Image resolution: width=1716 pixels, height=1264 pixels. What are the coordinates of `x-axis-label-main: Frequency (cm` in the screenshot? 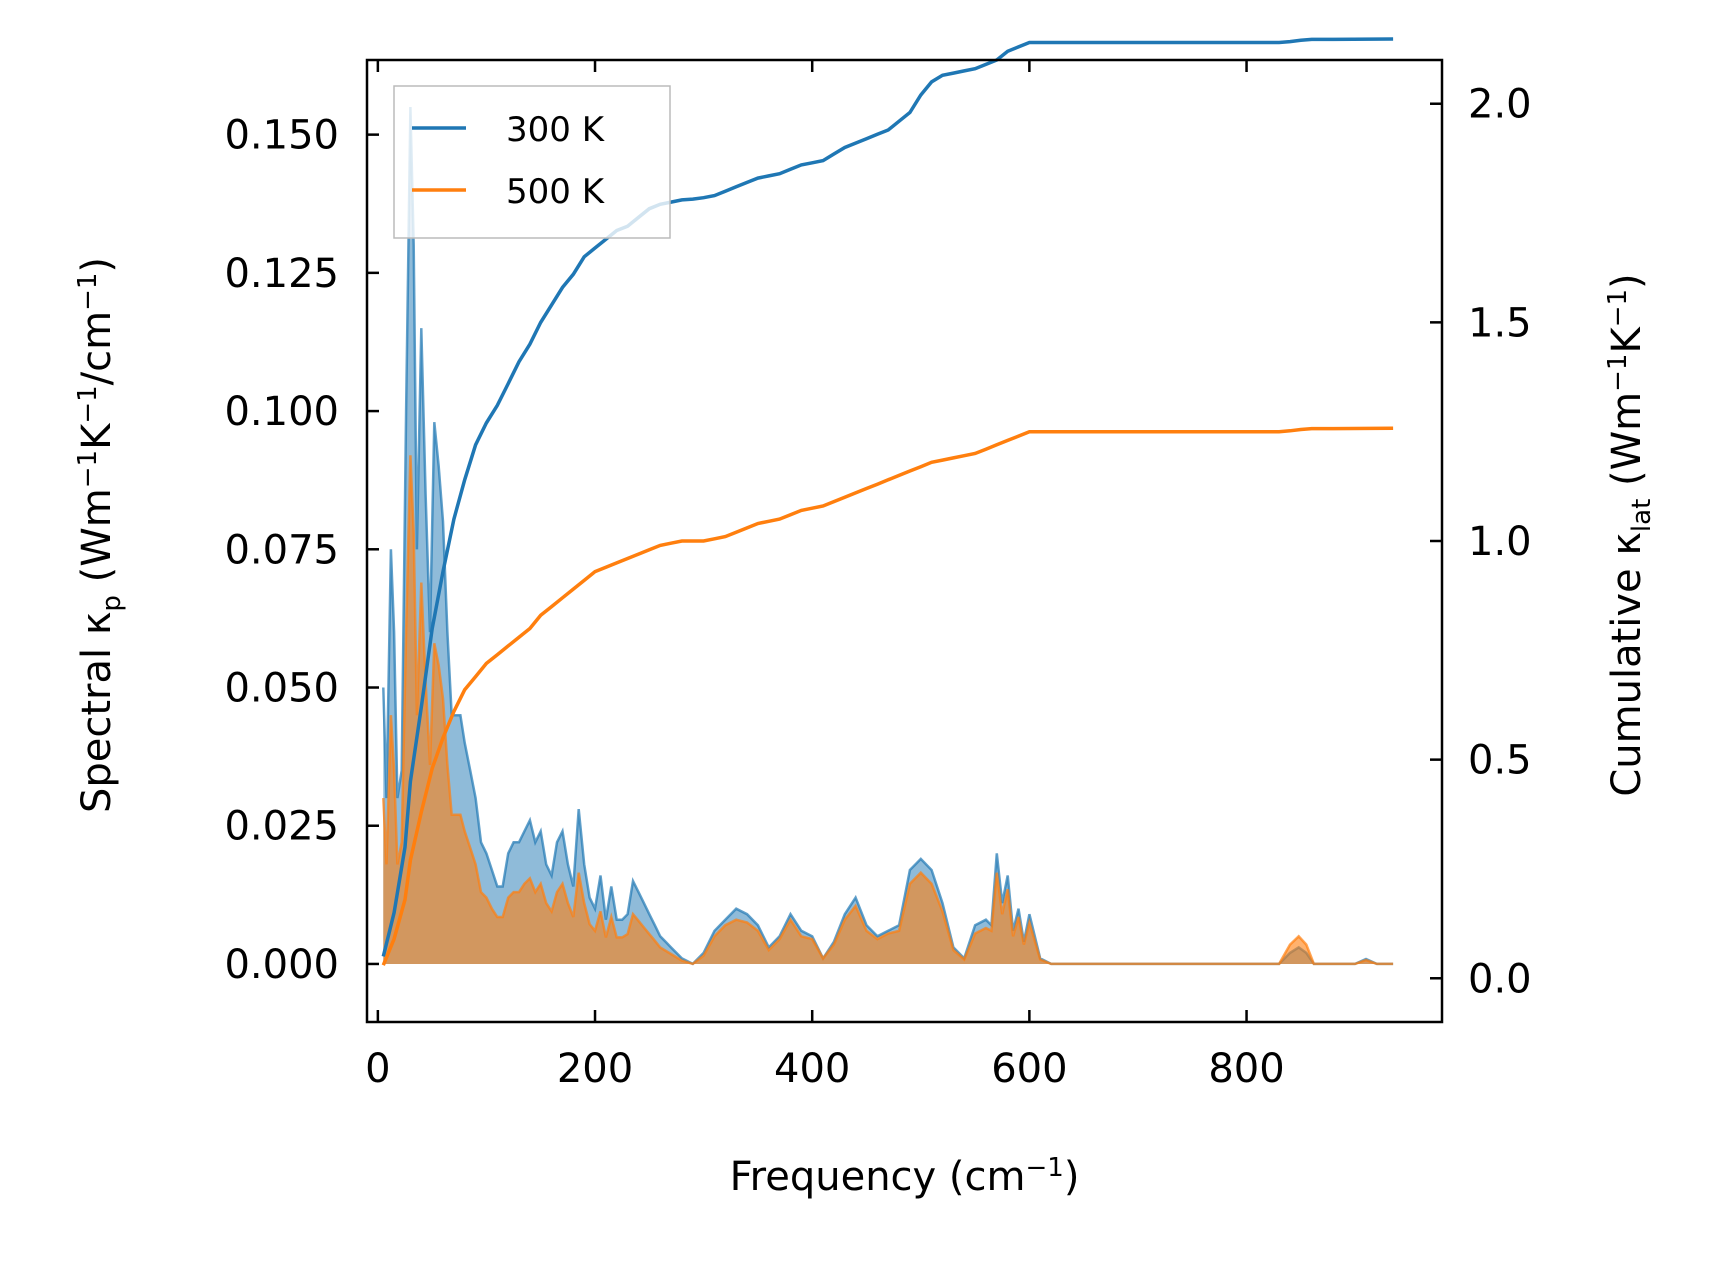 It's located at (878, 1177).